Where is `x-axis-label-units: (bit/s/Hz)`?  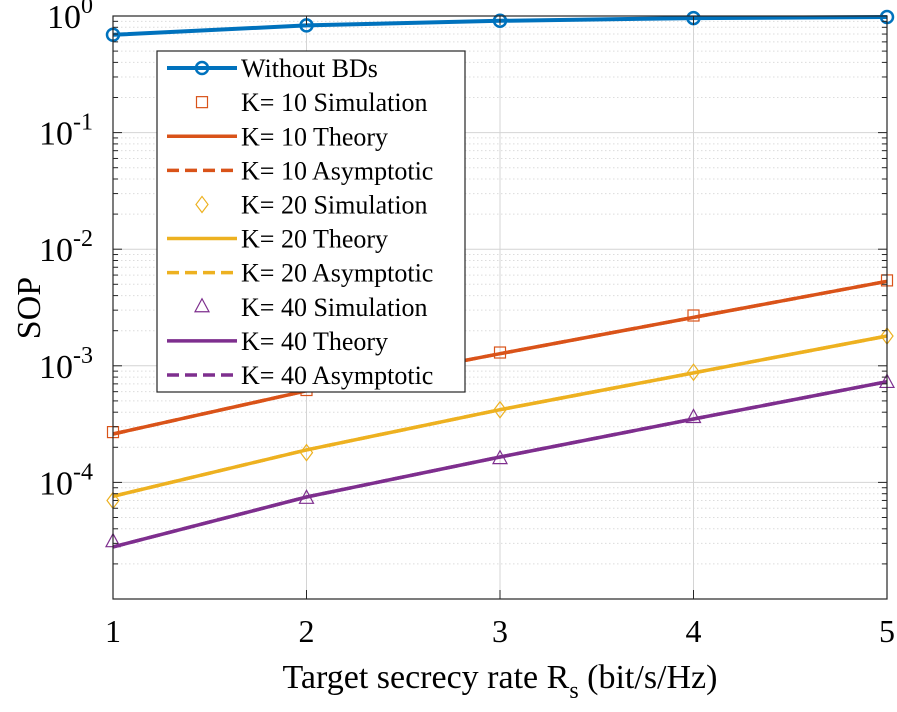
x-axis-label-units: (bit/s/Hz) is located at coordinates (648, 677).